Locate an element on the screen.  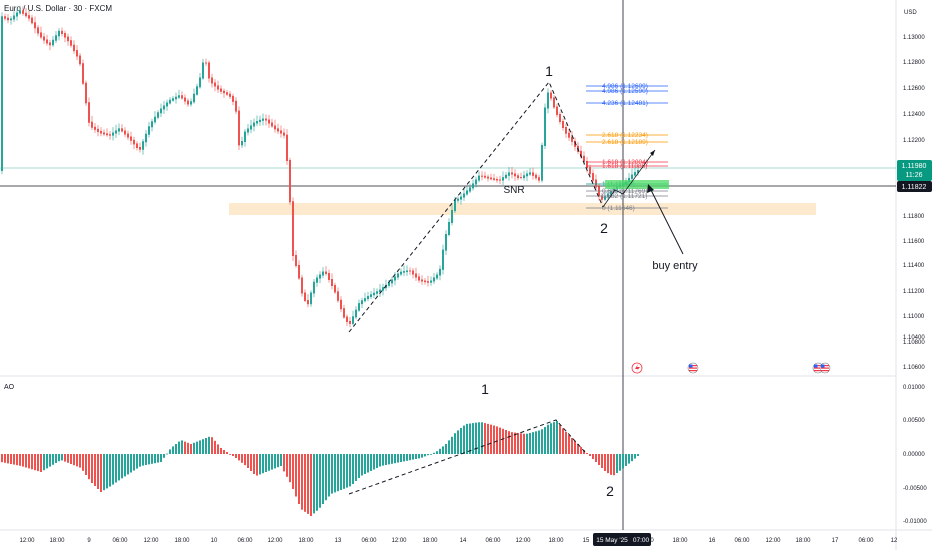
price-tick-label: 1.11600 is located at coordinates (914, 242).